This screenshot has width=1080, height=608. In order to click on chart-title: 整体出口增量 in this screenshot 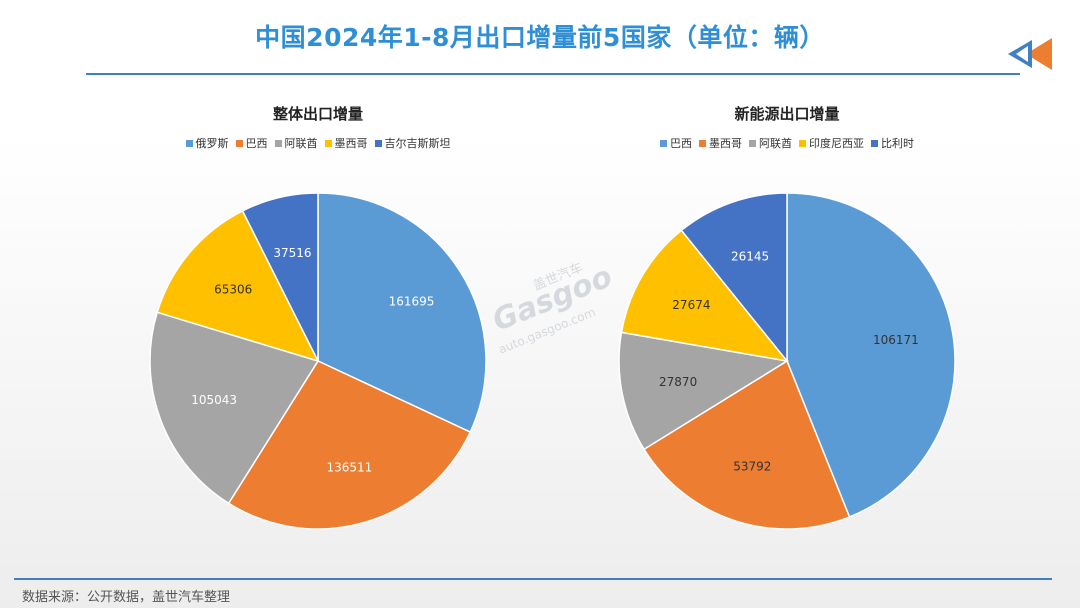, I will do `click(317, 114)`.